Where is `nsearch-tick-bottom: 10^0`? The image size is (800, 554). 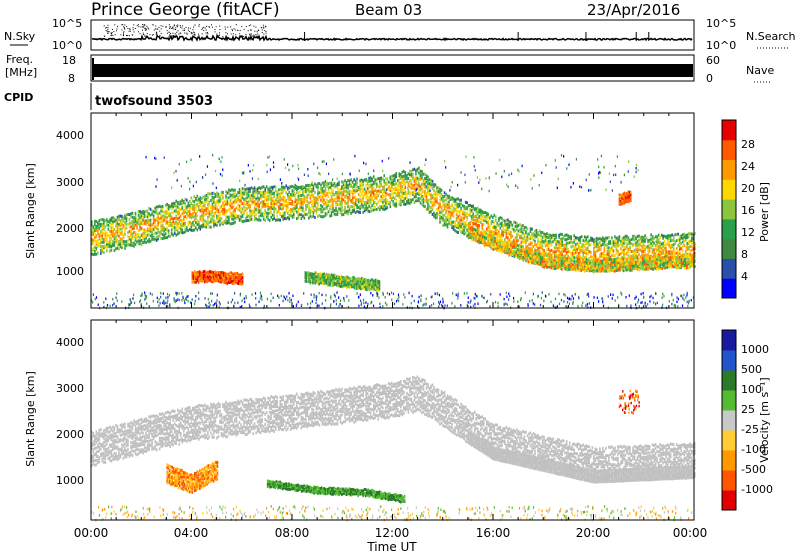
nsearch-tick-bottom: 10^0 is located at coordinates (721, 45).